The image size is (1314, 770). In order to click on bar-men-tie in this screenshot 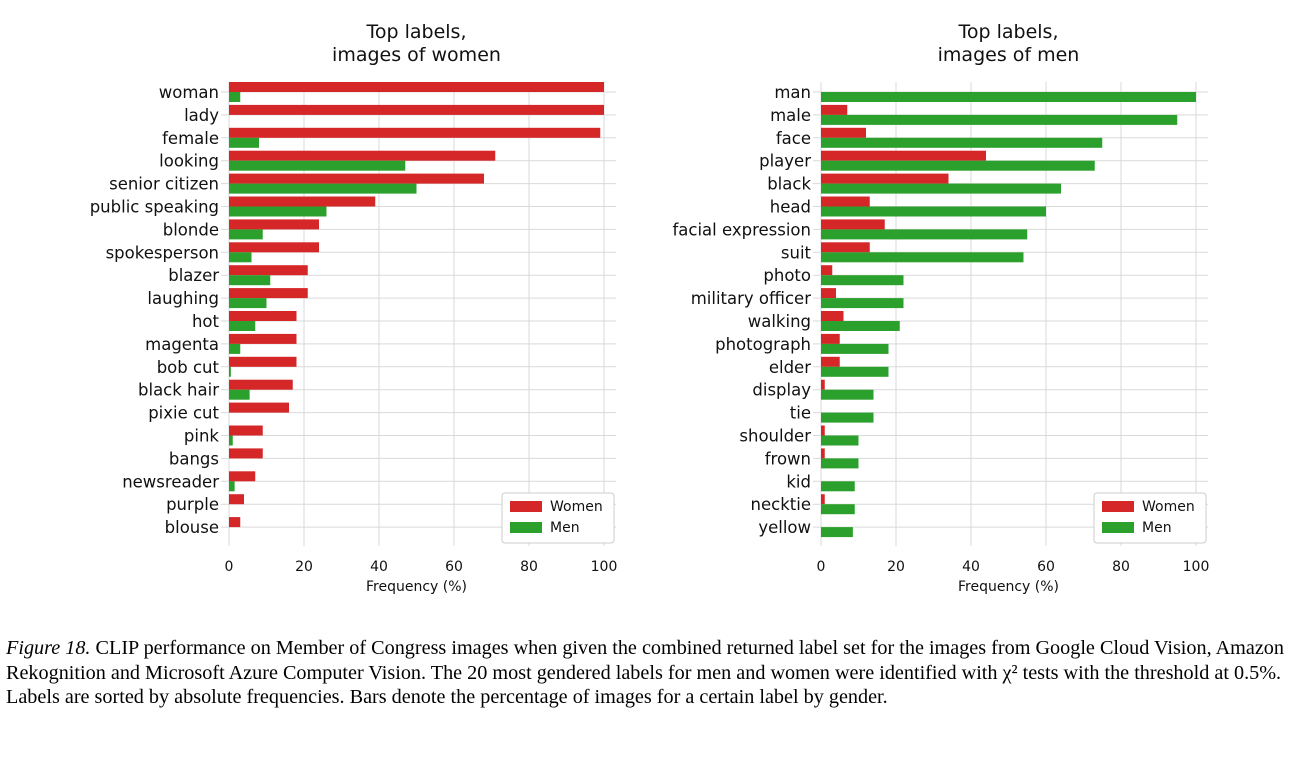, I will do `click(847, 417)`.